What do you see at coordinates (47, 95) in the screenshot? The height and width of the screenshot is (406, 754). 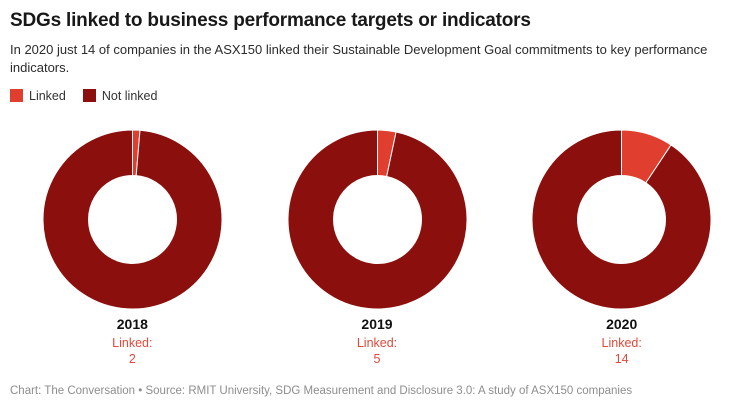 I see `legend-label-linked: Linked` at bounding box center [47, 95].